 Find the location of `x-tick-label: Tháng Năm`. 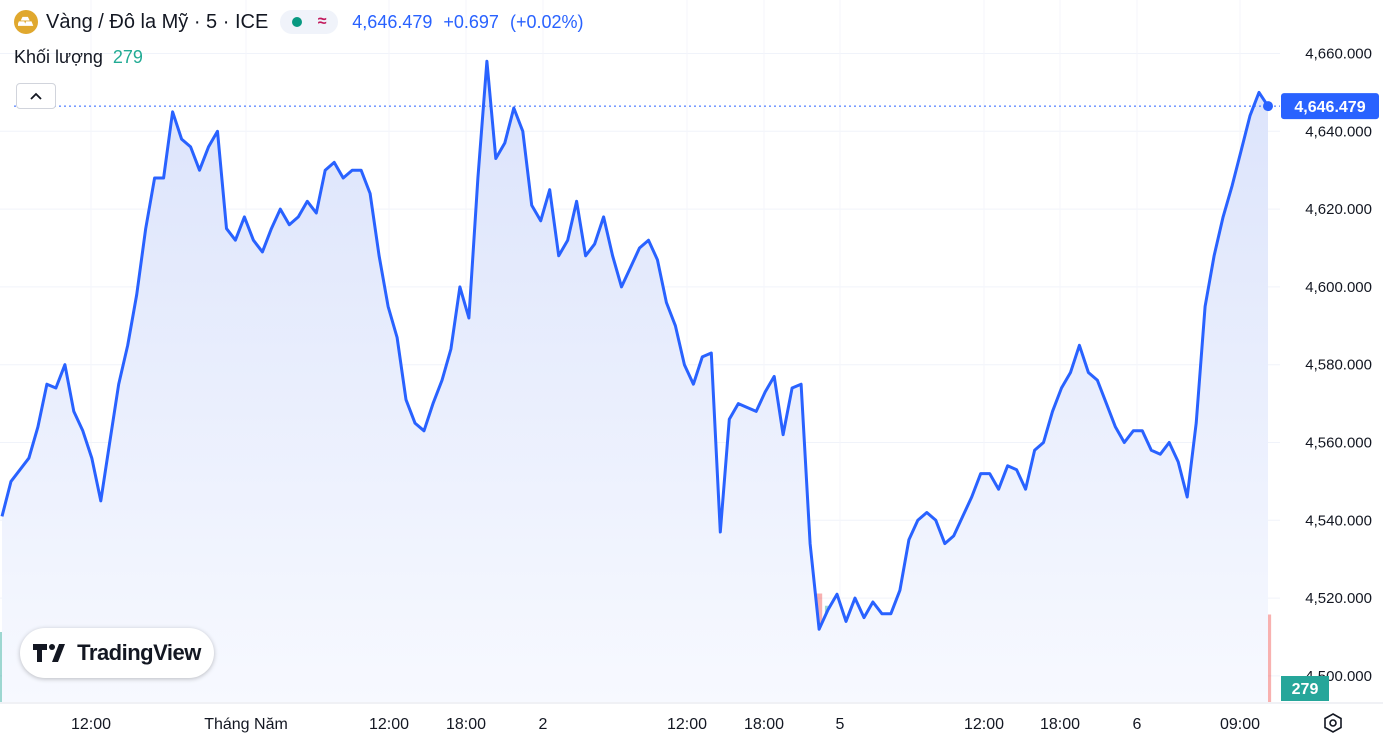

x-tick-label: Tháng Năm is located at coordinates (246, 724).